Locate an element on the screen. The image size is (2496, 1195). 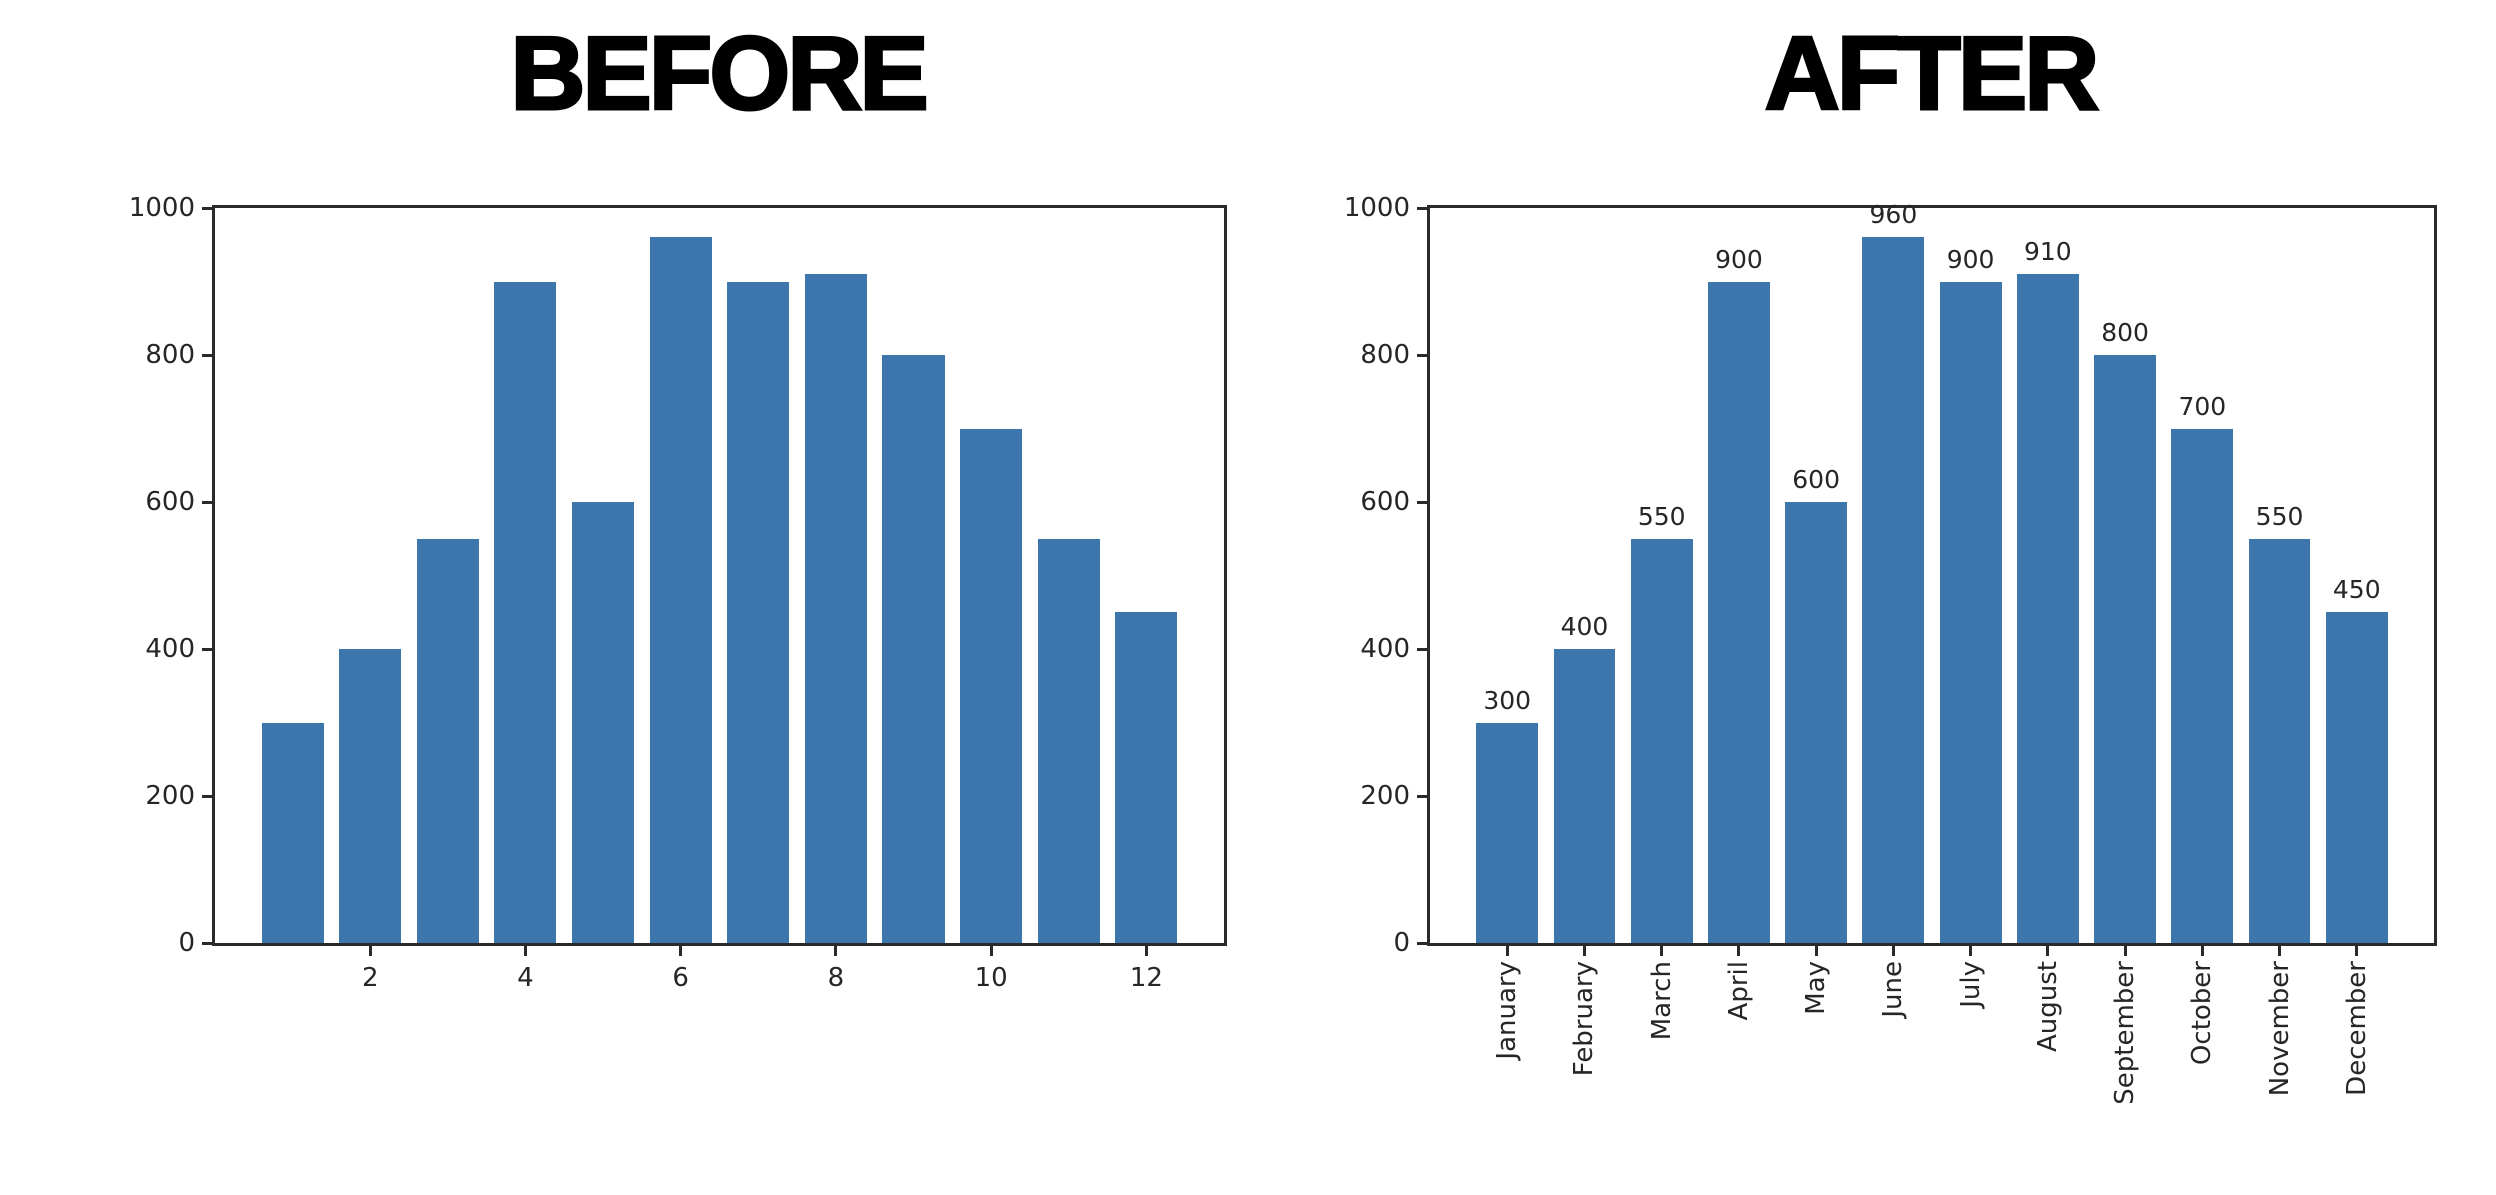
bar-may is located at coordinates (1816, 722).